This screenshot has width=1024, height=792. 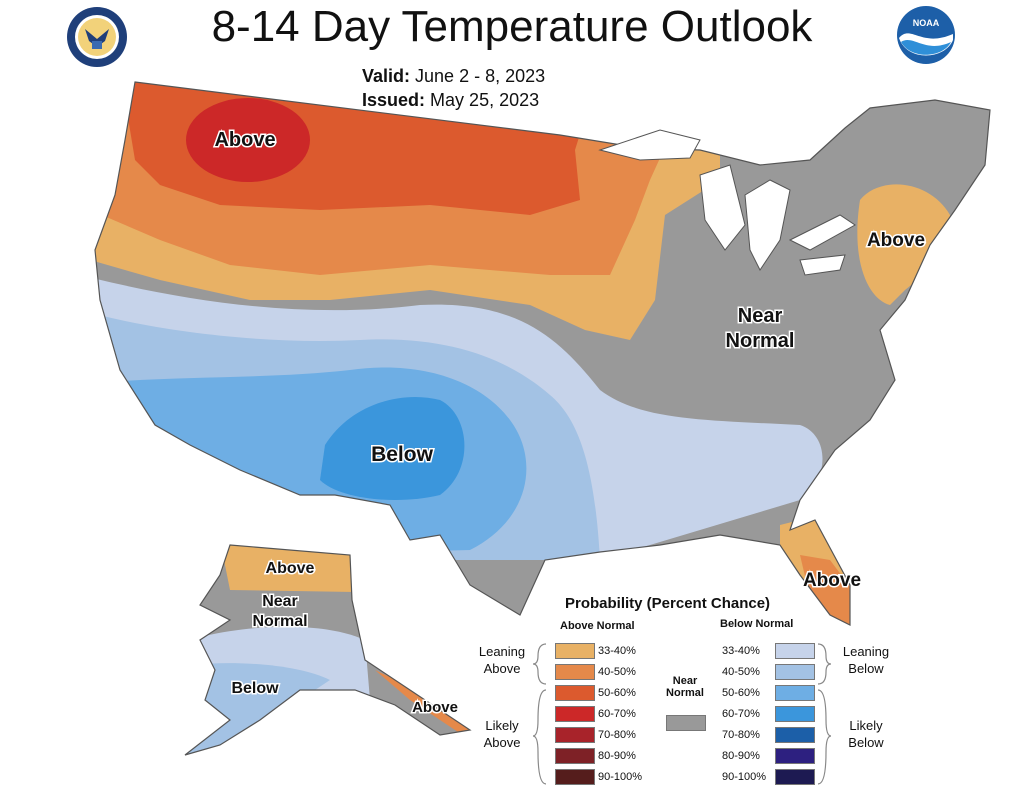 I want to click on legend-below-header: Below Normal, so click(x=757, y=624).